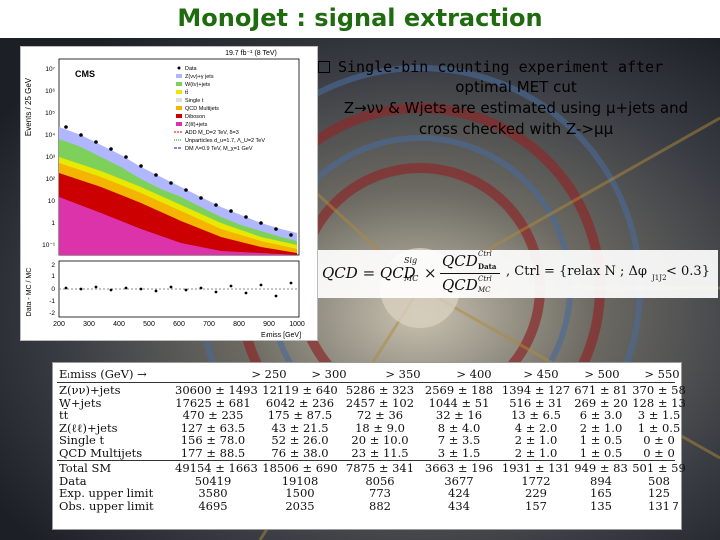 This screenshot has width=720, height=540. I want to click on table-cell: 76 ± 38.0, so click(300, 453).